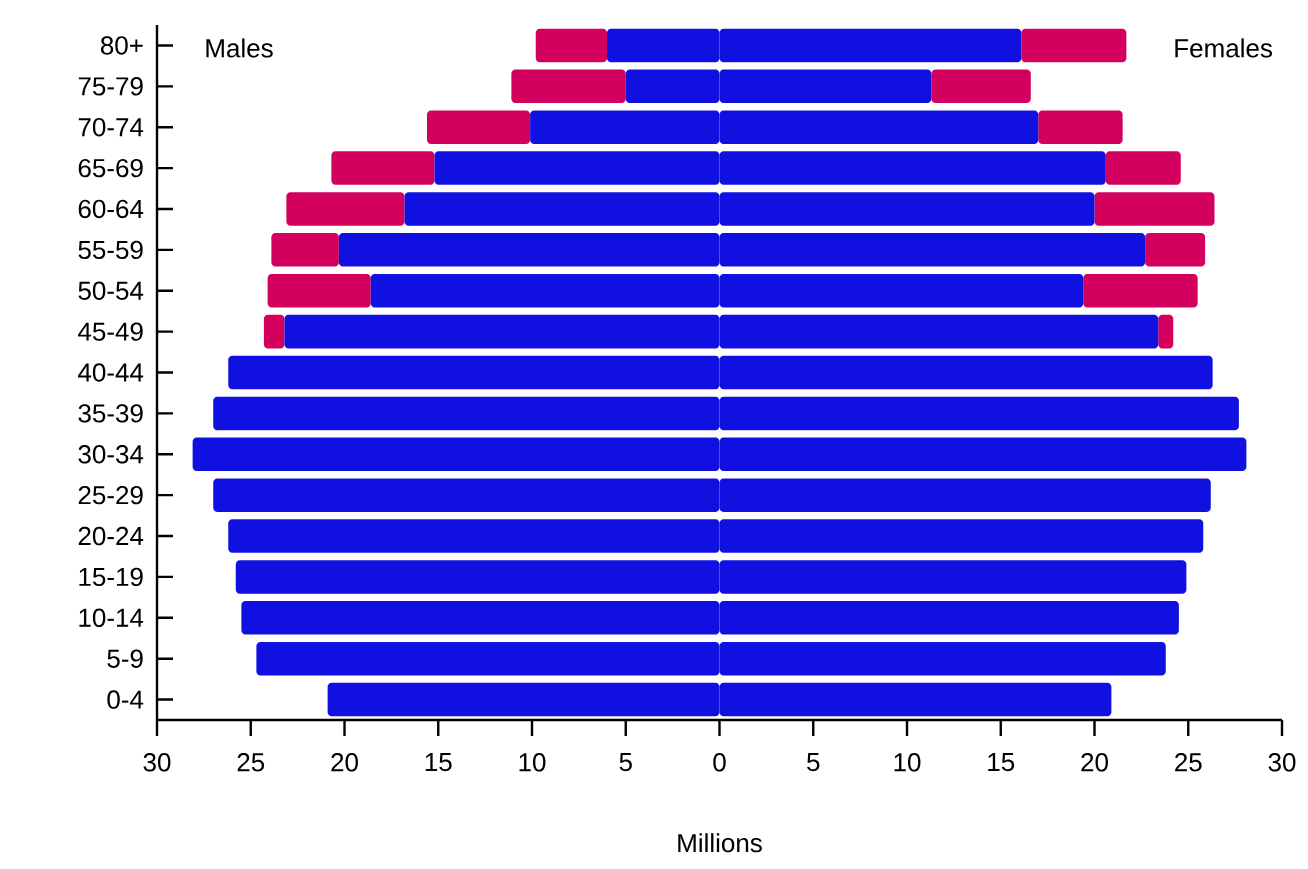  Describe the element at coordinates (239, 48) in the screenshot. I see `annotation: Males` at that location.